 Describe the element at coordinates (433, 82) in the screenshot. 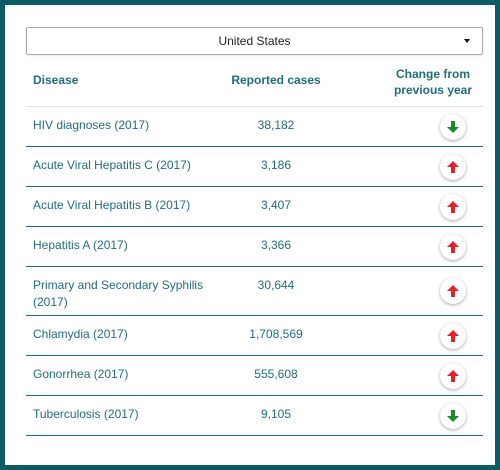

I see `column-header-change: Change from previous year` at that location.